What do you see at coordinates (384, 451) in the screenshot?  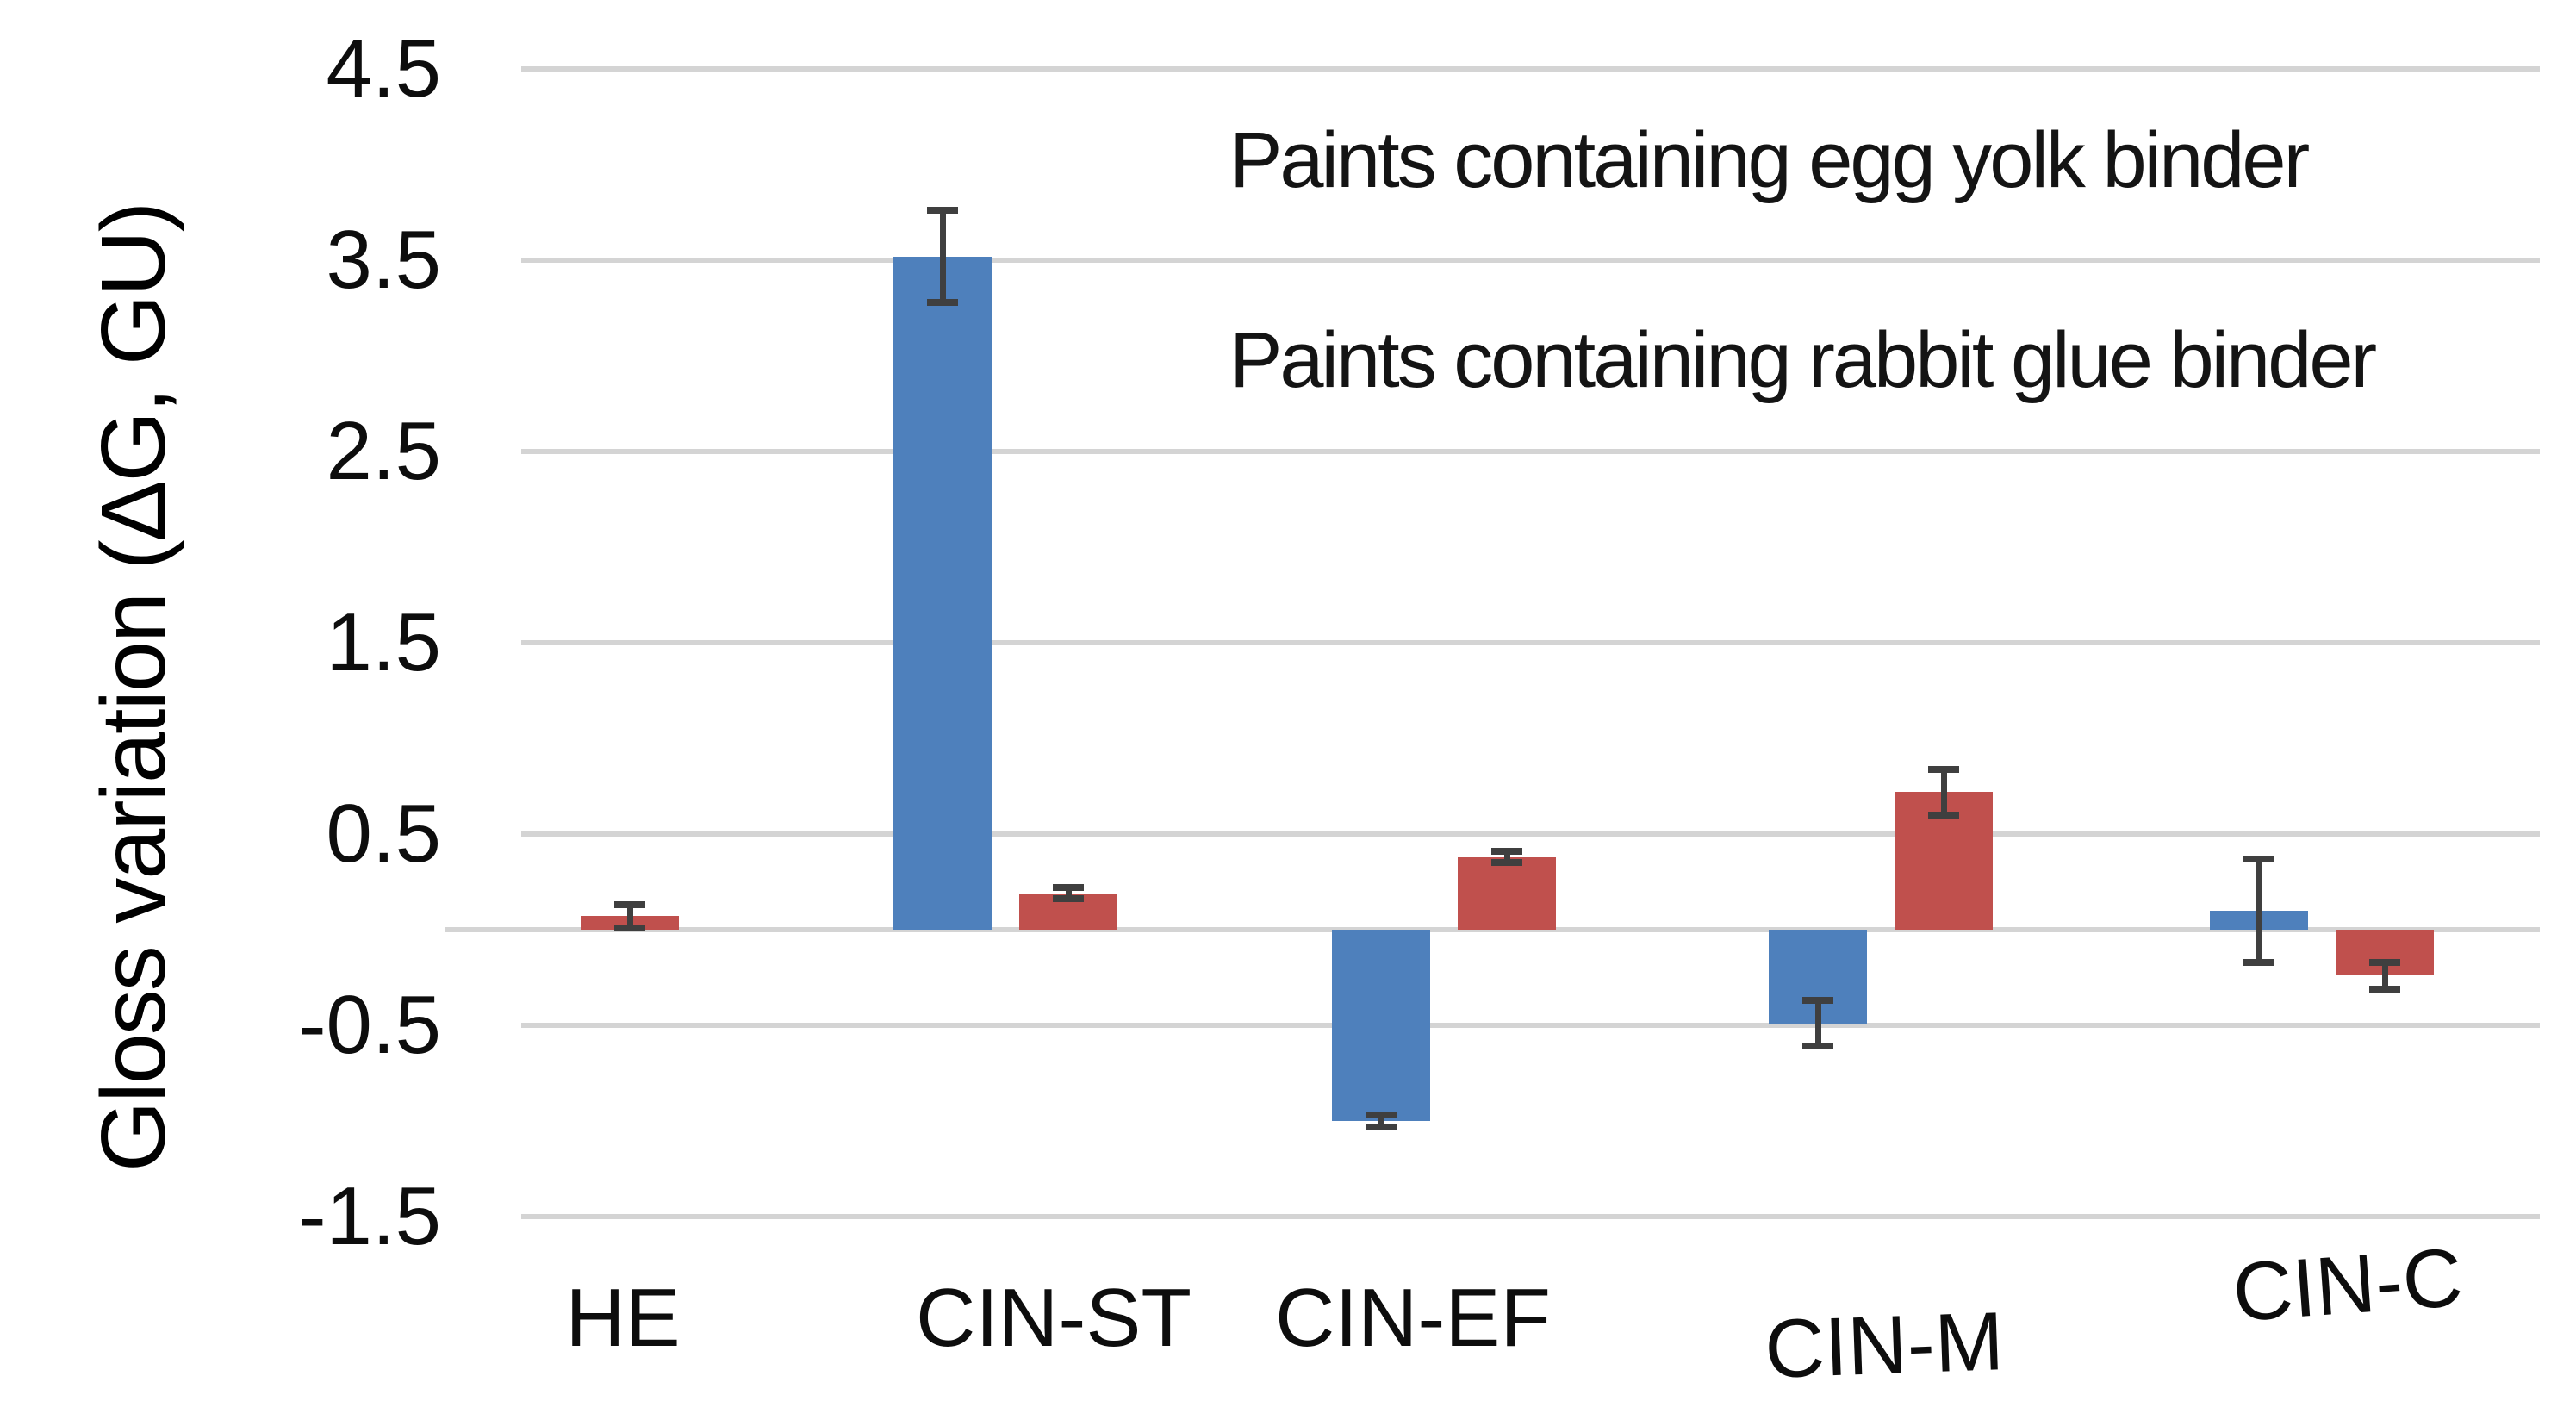 I see `y-tick-label: 2.5` at bounding box center [384, 451].